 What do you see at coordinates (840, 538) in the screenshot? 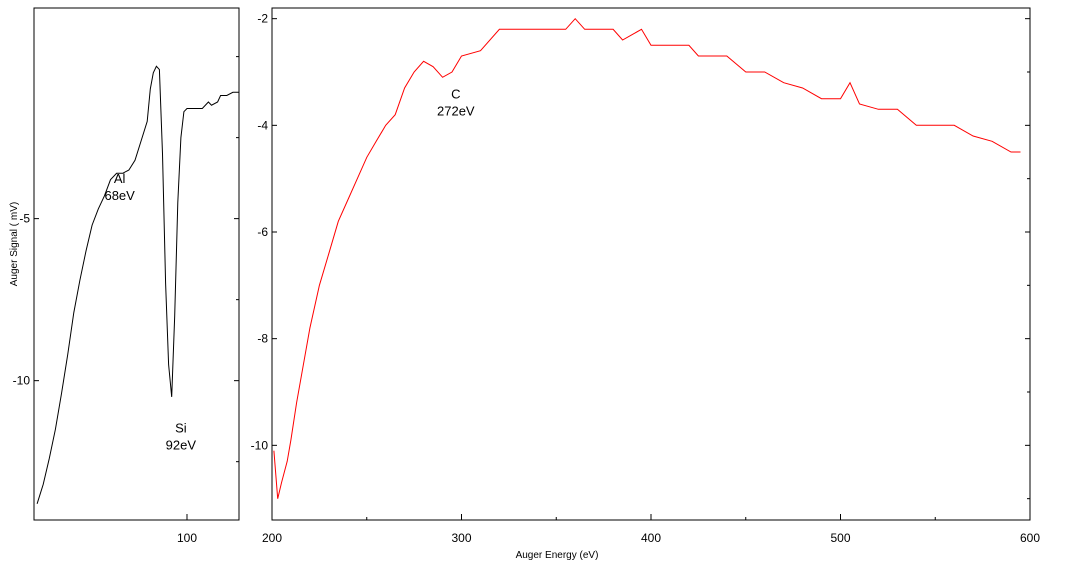
I see `right-x-tick-label: 500` at bounding box center [840, 538].